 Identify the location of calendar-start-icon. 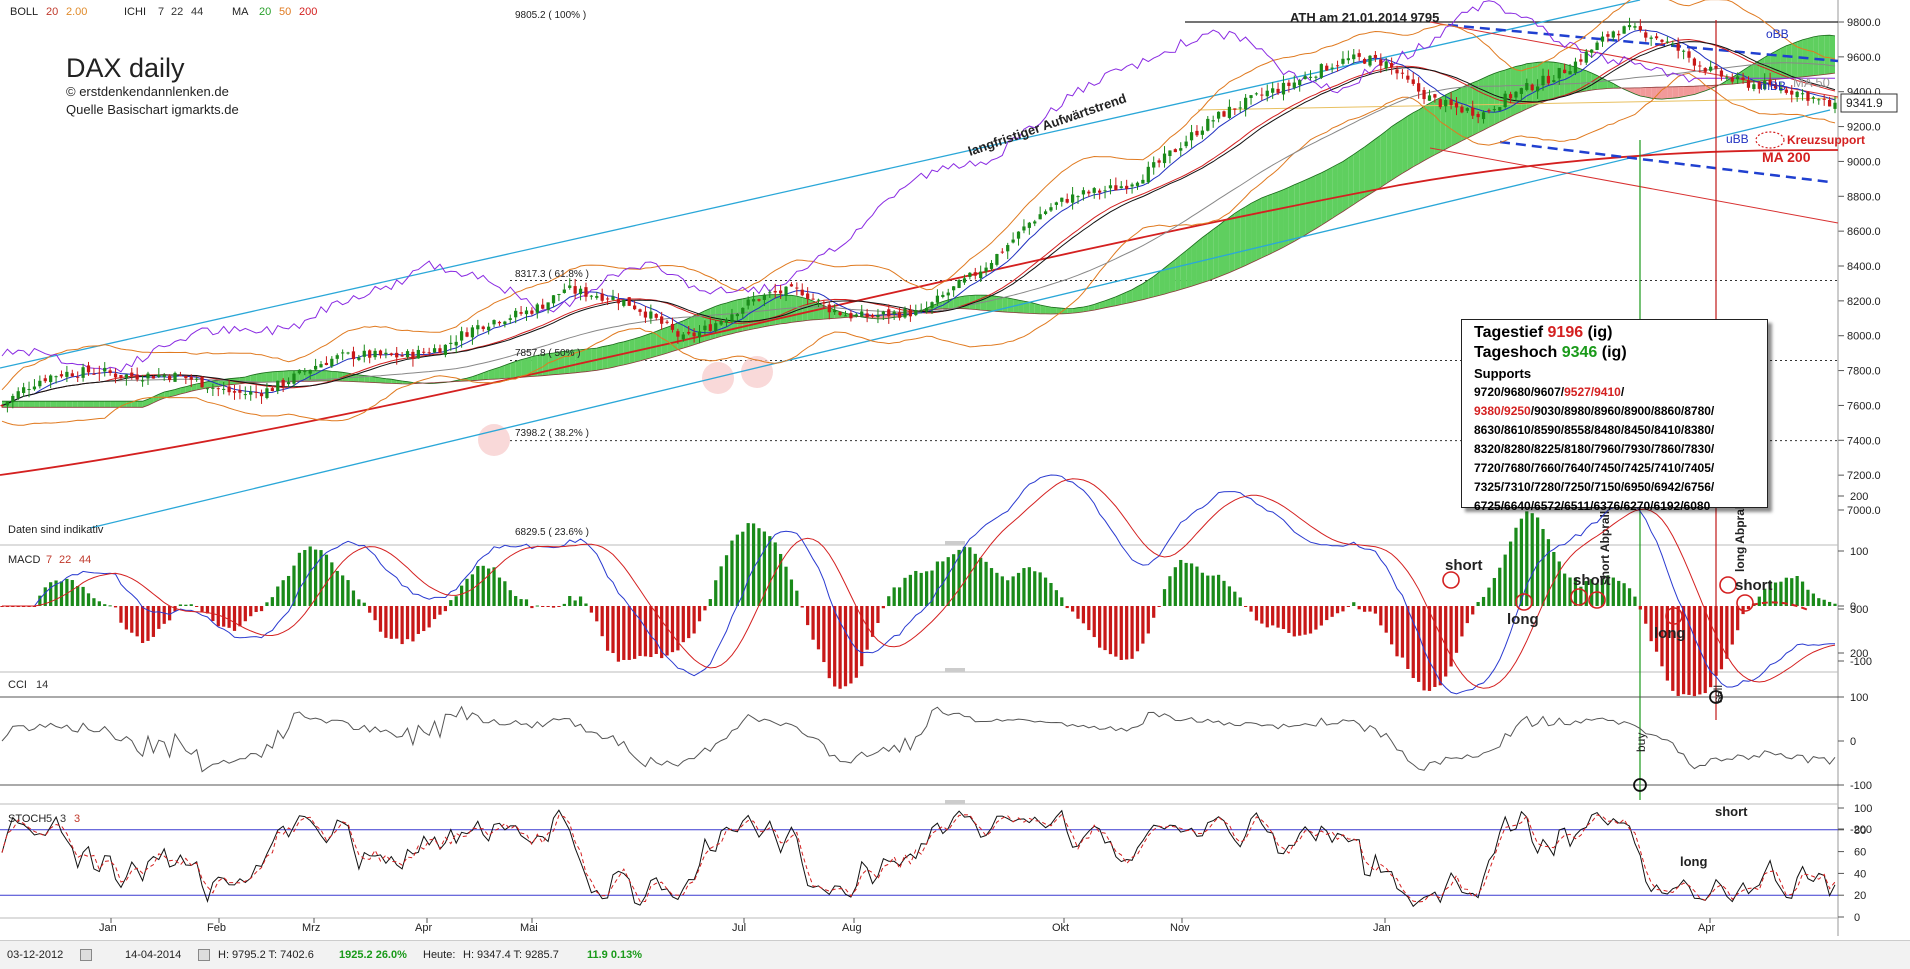
(86, 955).